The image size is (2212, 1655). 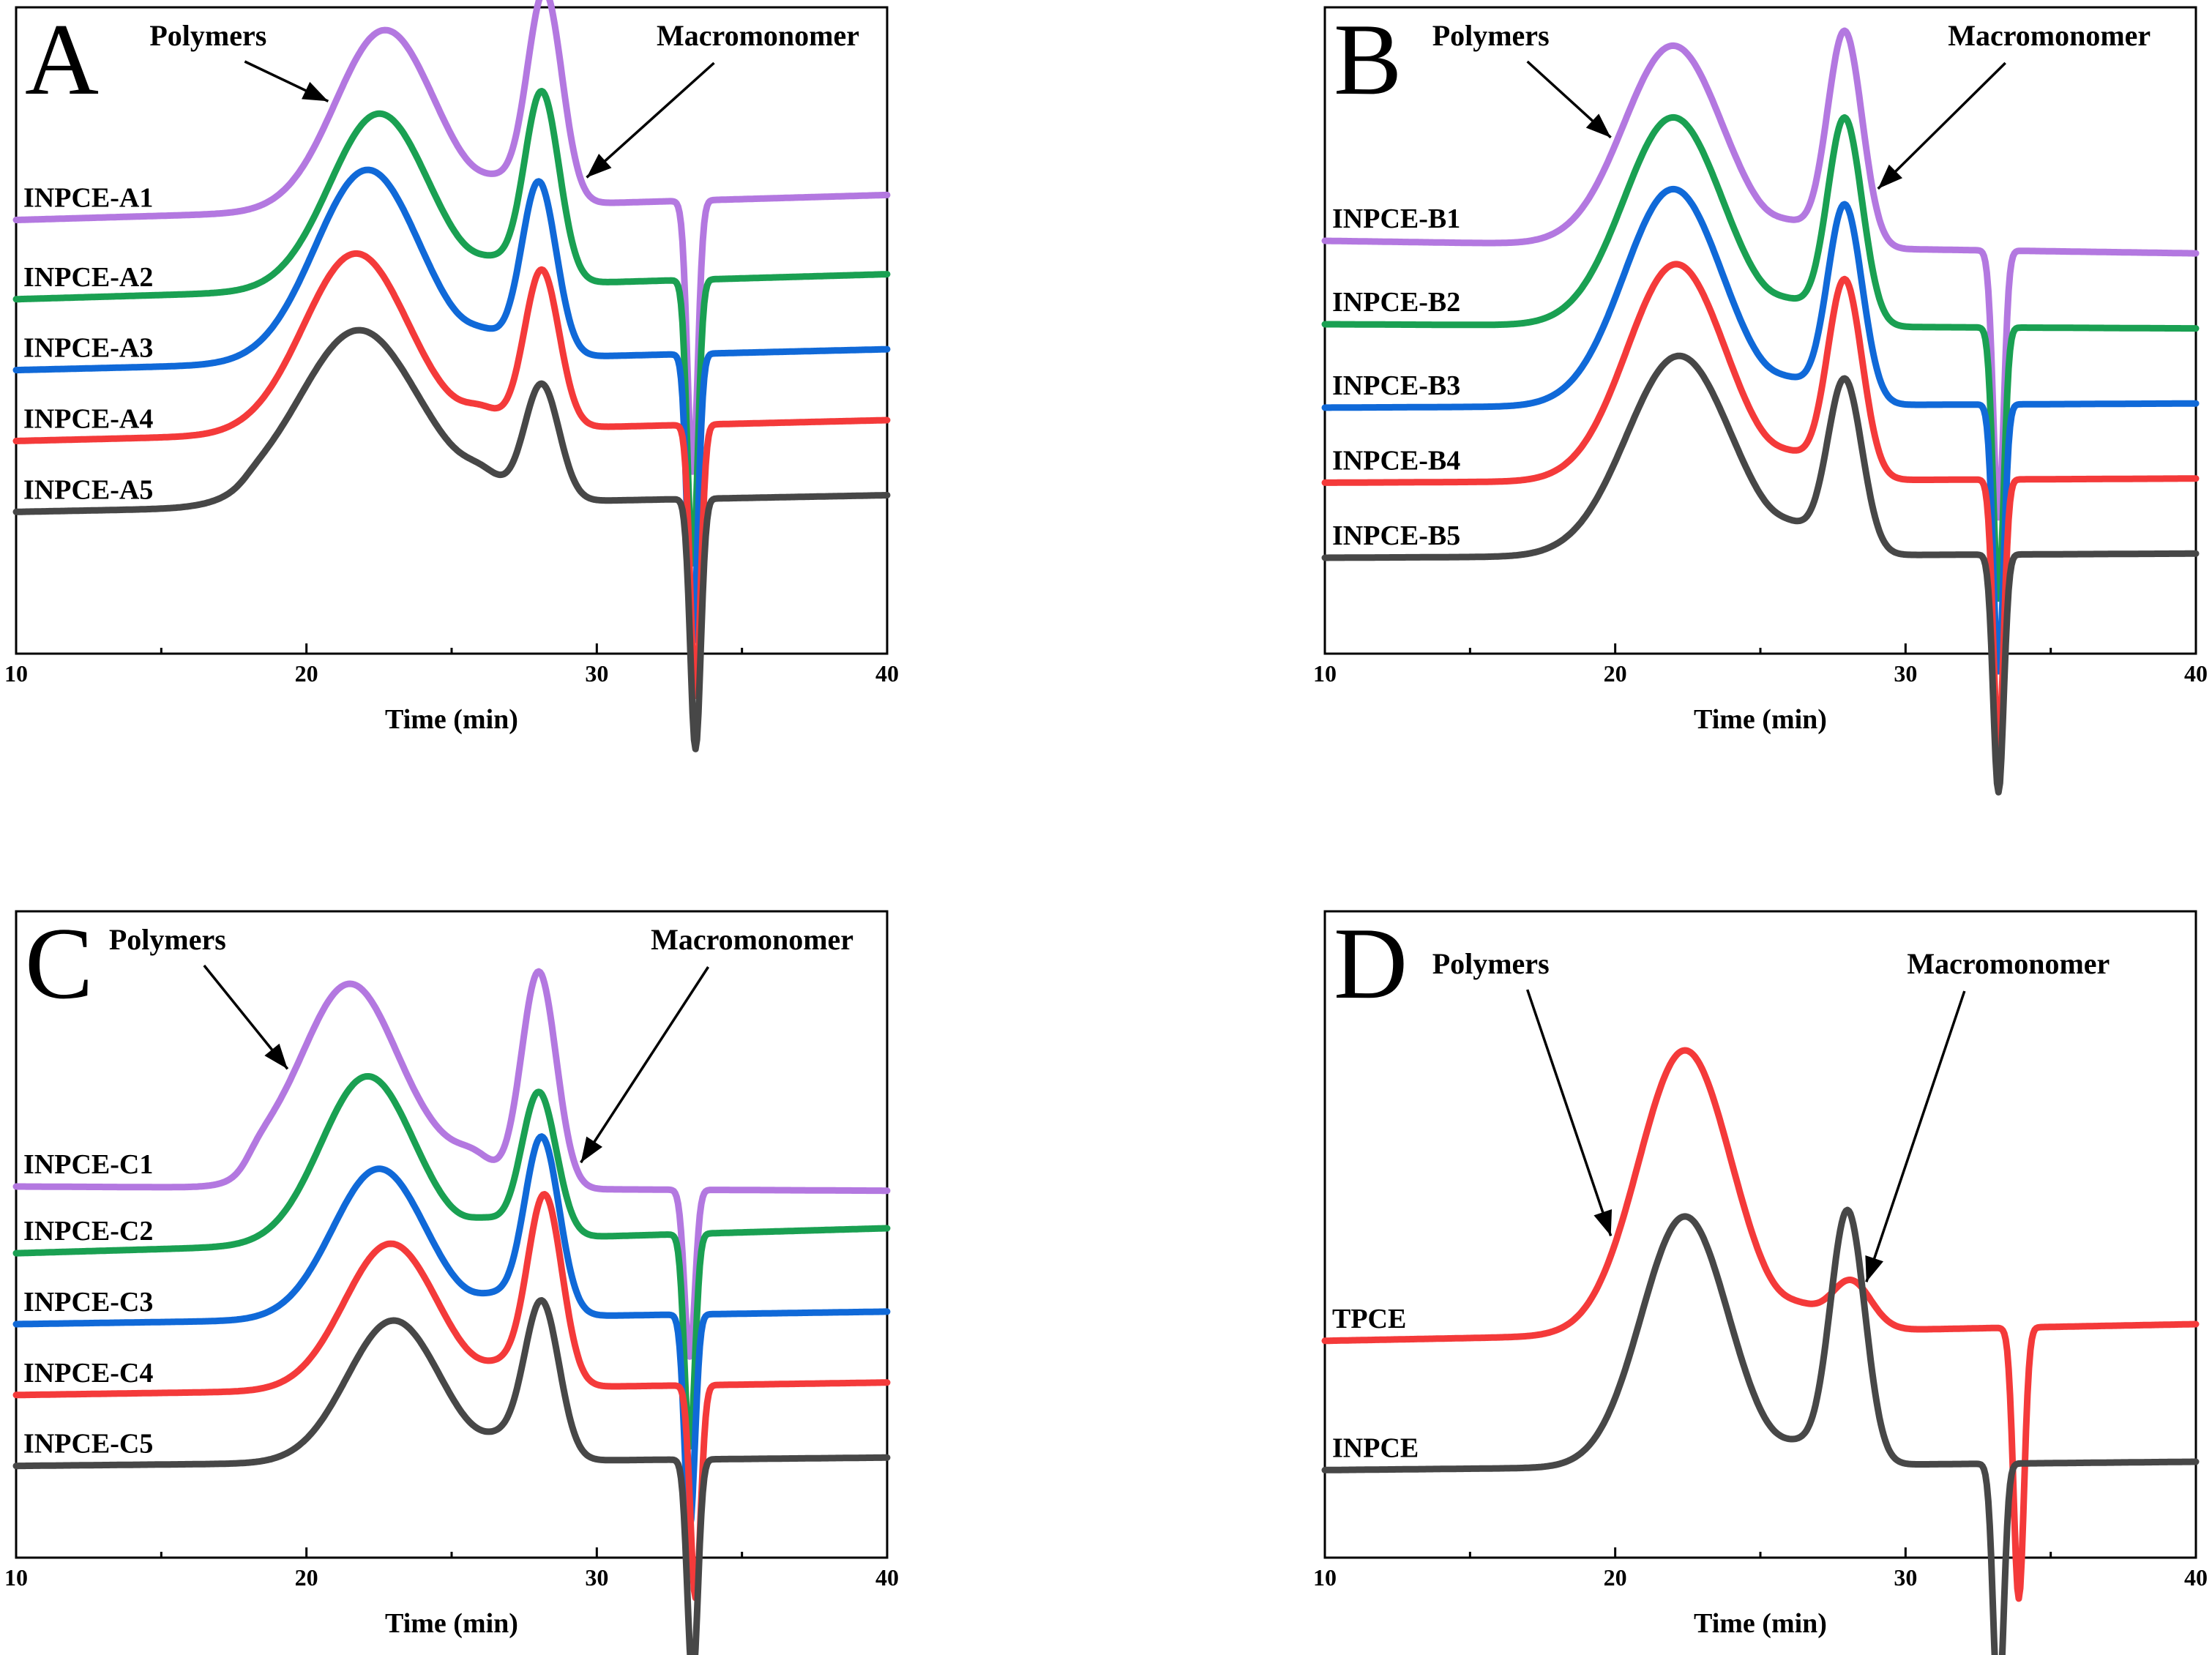 I want to click on series-label-inpce-c3: INPCE-C3, so click(x=88, y=1302).